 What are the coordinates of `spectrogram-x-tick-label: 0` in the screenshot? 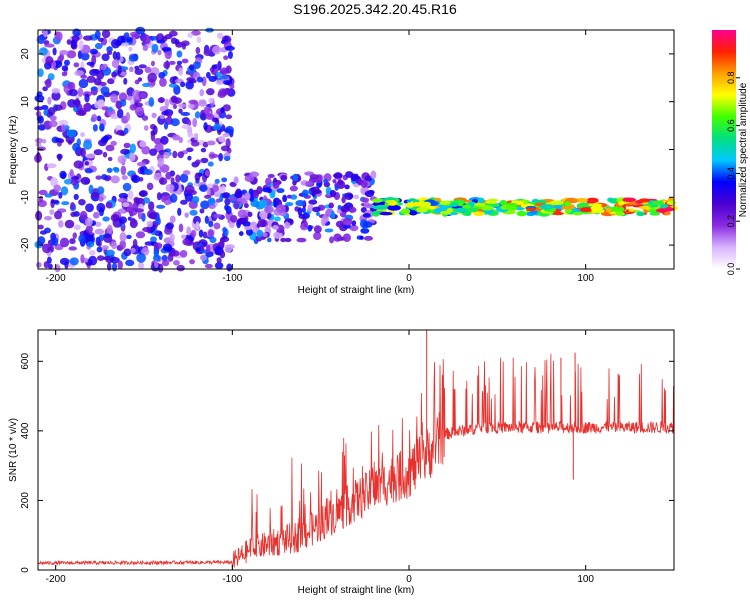 It's located at (409, 278).